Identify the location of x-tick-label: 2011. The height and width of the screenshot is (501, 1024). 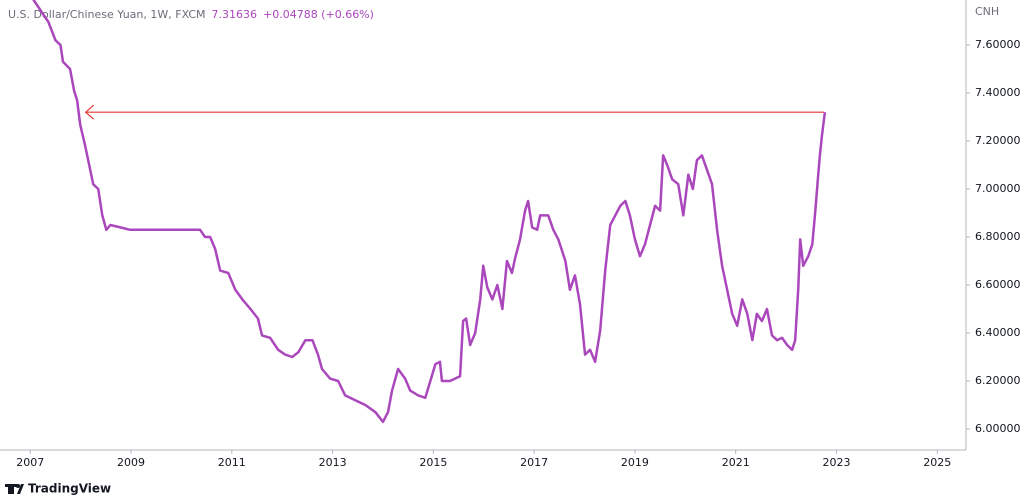
(232, 462).